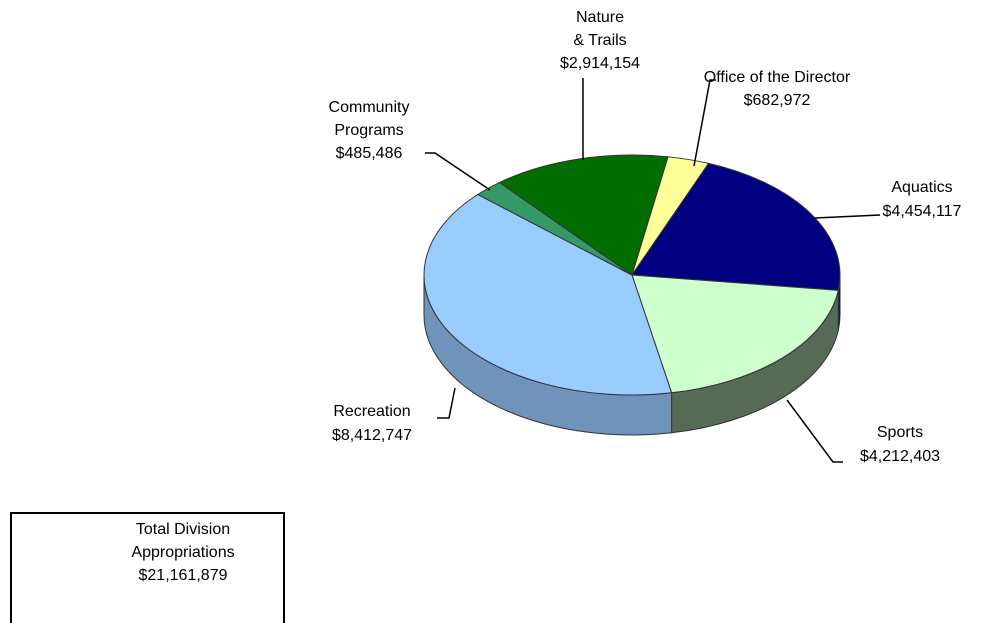 This screenshot has width=994, height=623. What do you see at coordinates (372, 411) in the screenshot?
I see `category-label: Recreation` at bounding box center [372, 411].